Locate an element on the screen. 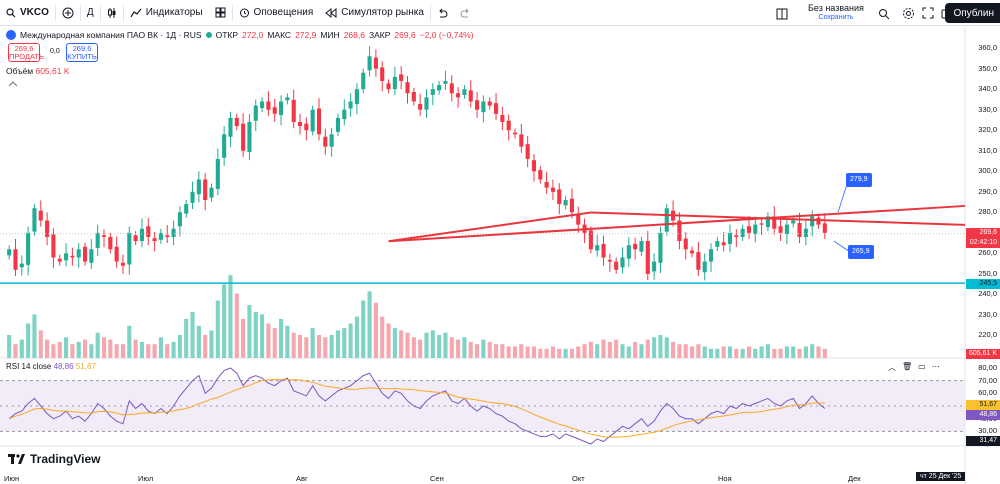 Image resolution: width=1000 pixels, height=484 pixels. close-value: 269,6 is located at coordinates (405, 35).